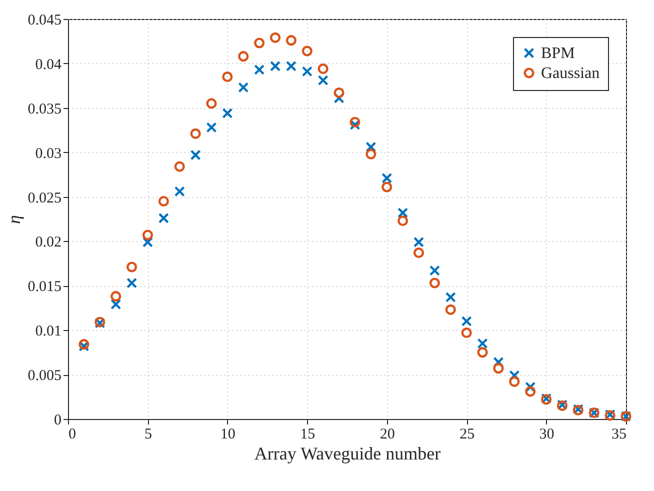  What do you see at coordinates (58, 420) in the screenshot?
I see `y-tick-label: 0` at bounding box center [58, 420].